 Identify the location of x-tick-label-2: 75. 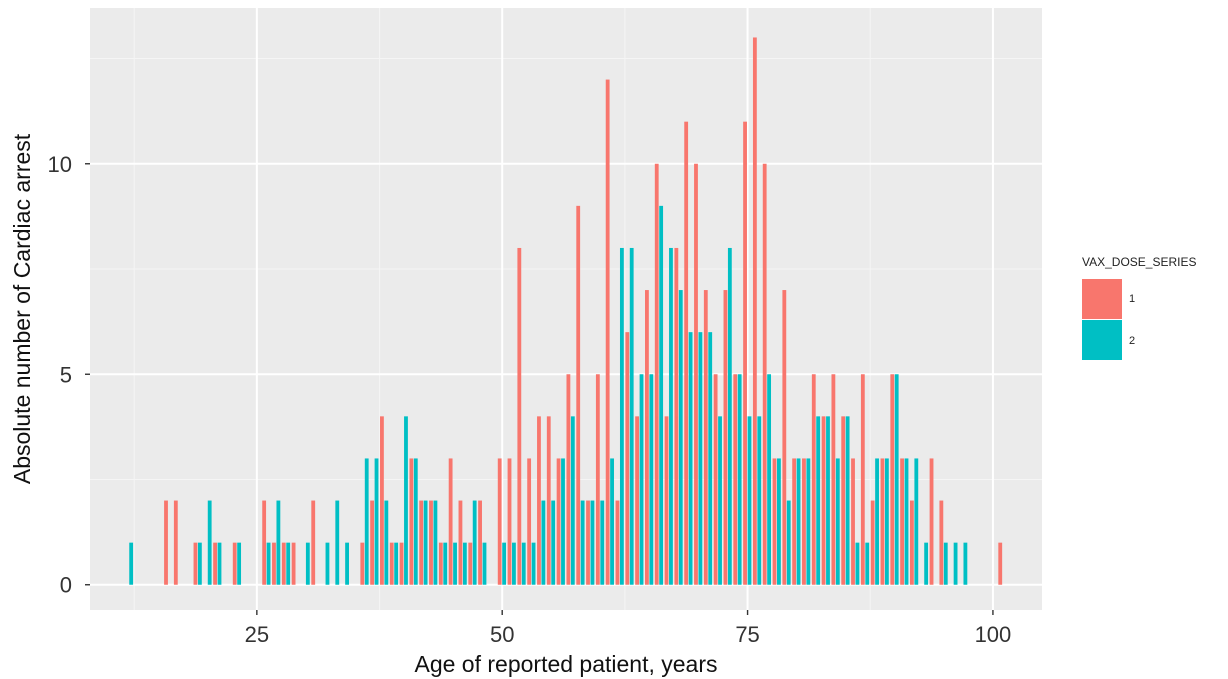
(747, 634).